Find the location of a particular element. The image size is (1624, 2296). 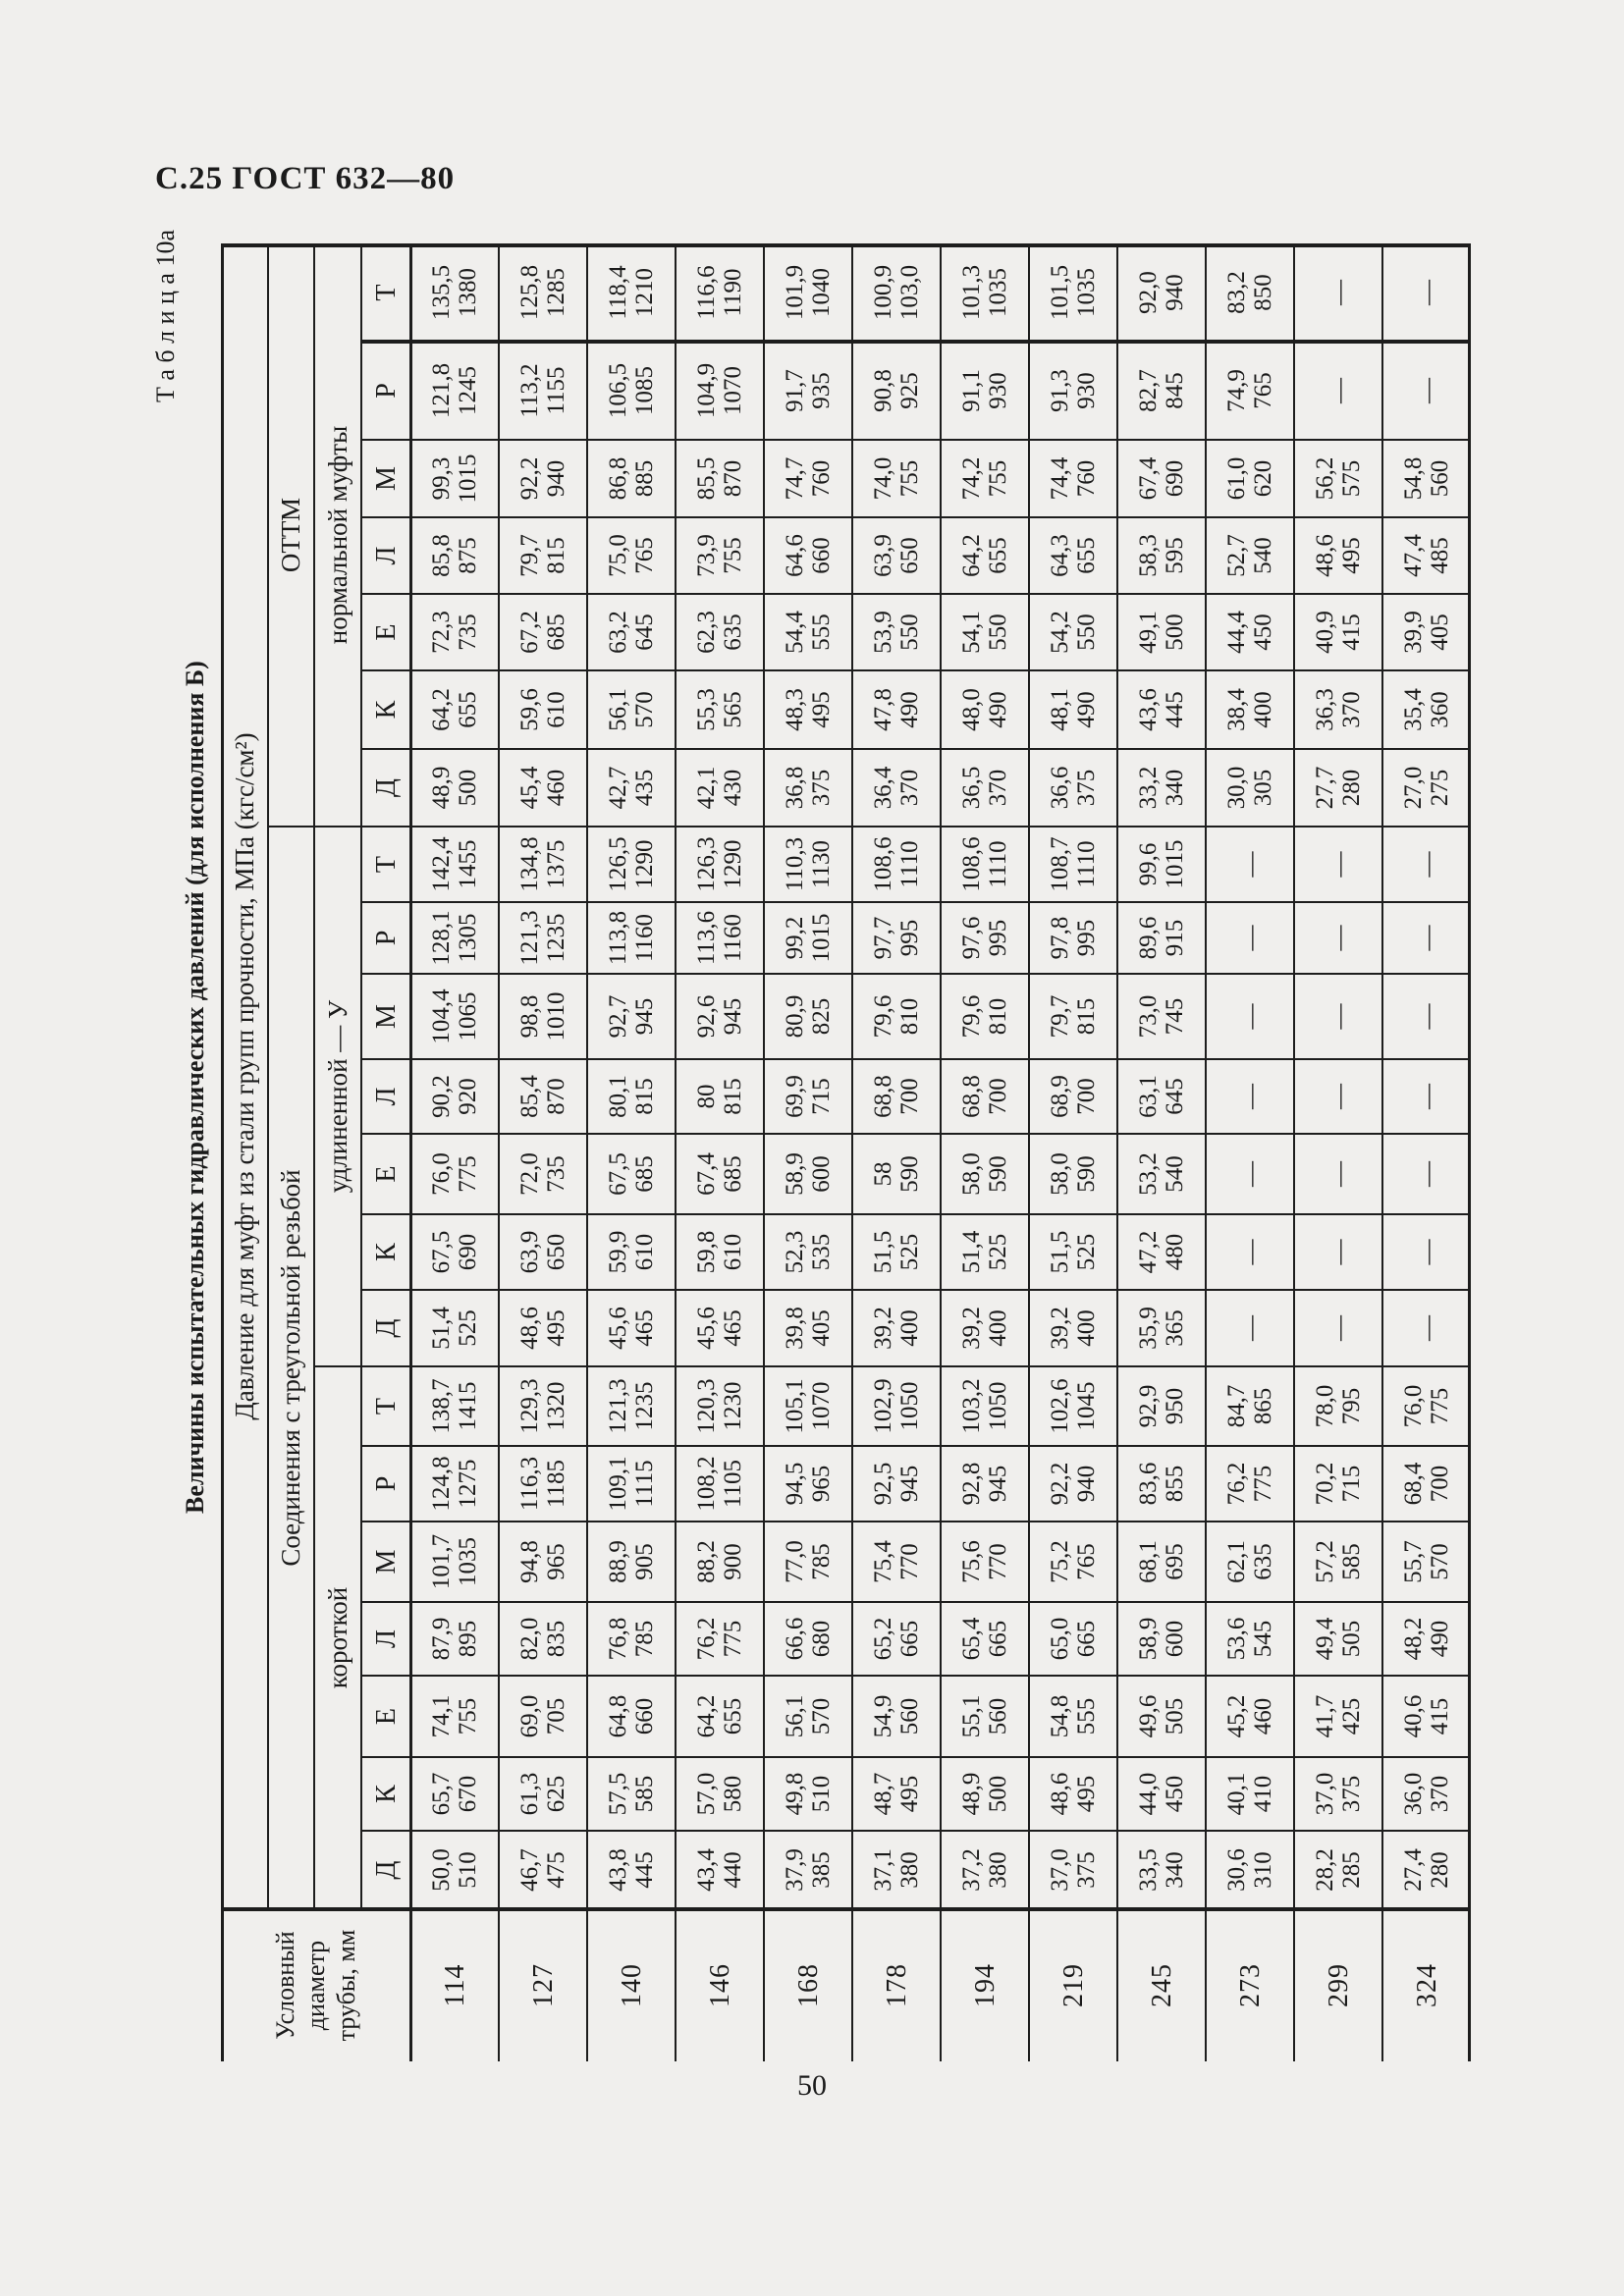

value-cell: 66,6 680 is located at coordinates (808, 1639).